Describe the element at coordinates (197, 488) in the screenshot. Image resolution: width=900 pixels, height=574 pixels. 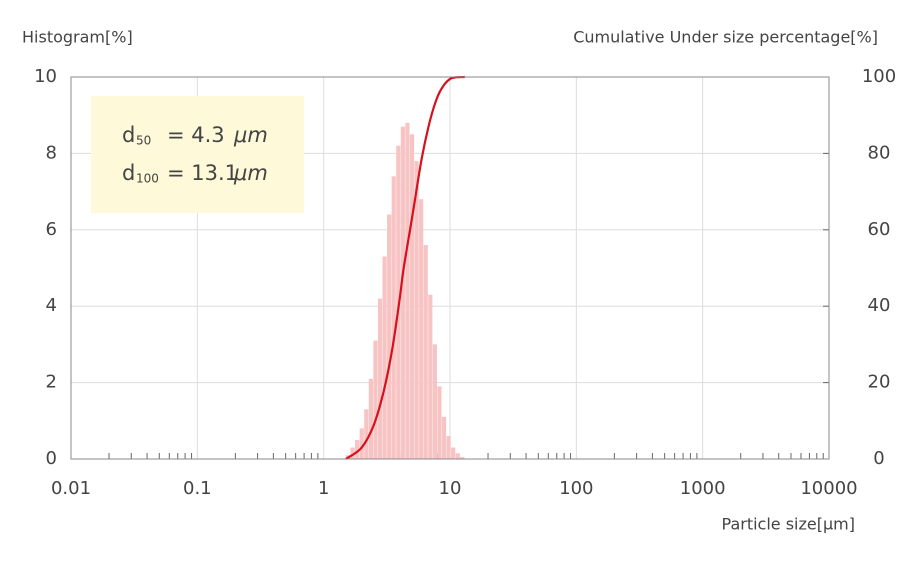
I see `x-tick-label: 0.1` at that location.